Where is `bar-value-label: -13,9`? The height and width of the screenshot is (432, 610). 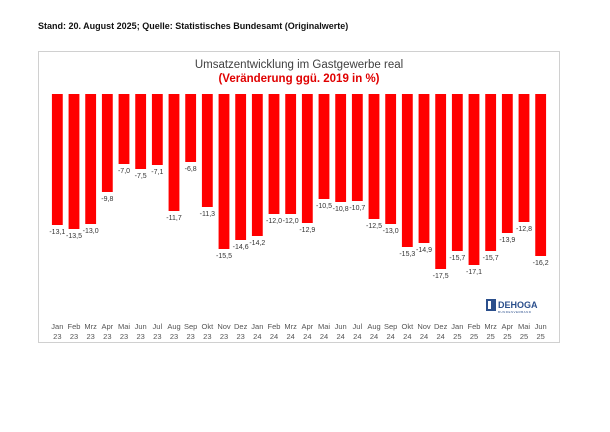
bar-value-label: -13,9 is located at coordinates (507, 240).